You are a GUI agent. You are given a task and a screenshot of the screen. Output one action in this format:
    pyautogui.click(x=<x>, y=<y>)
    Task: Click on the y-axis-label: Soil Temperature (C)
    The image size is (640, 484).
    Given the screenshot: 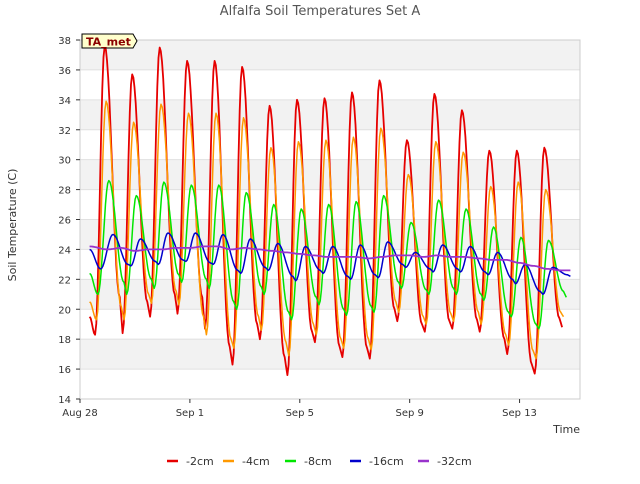 What is the action you would take?
    pyautogui.click(x=12, y=225)
    